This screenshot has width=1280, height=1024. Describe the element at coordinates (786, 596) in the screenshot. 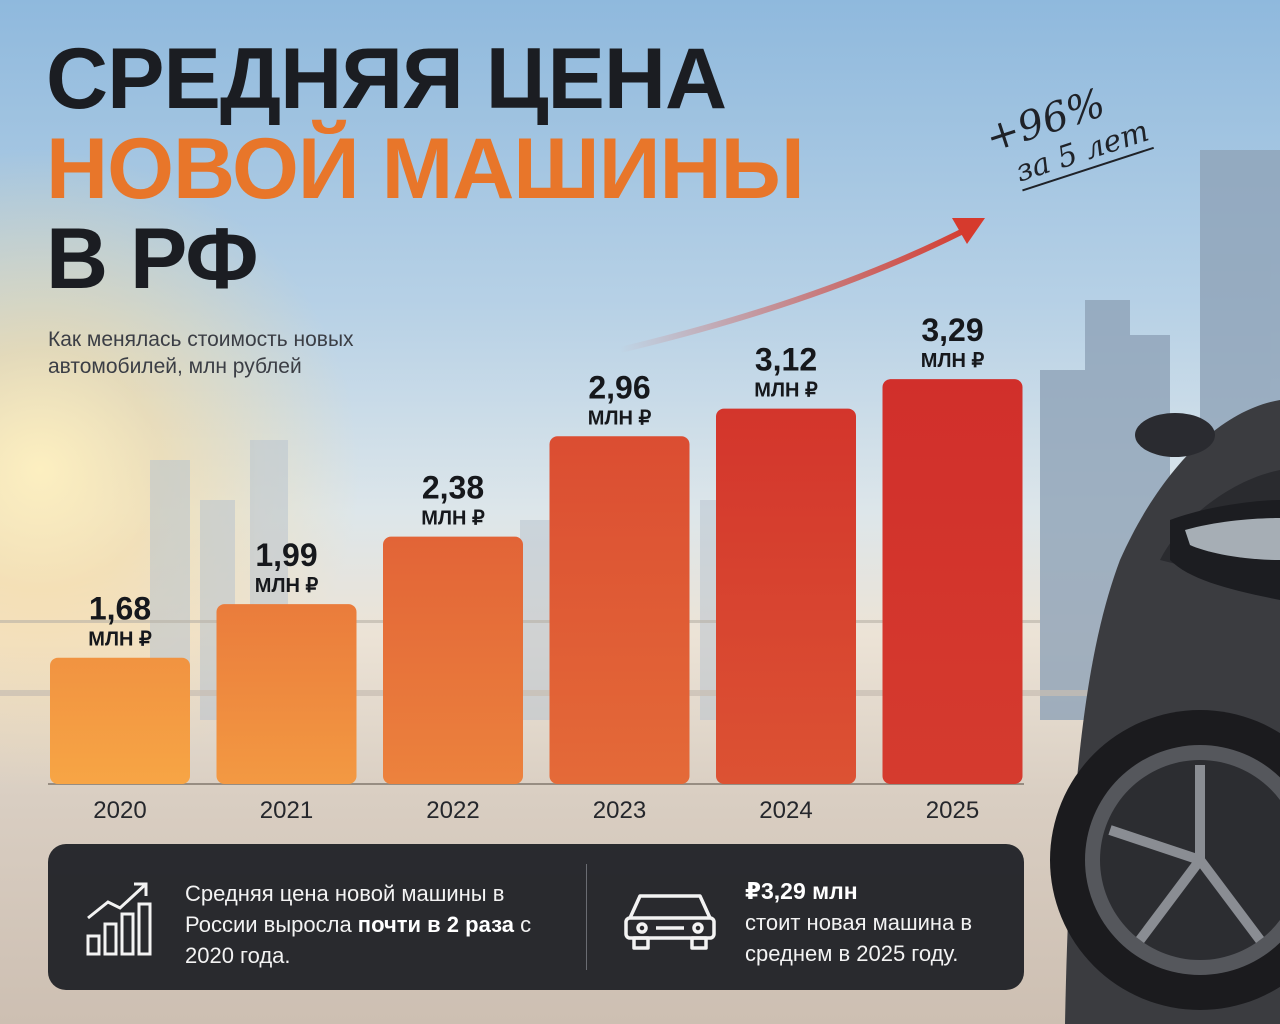

I see `bar-2024` at that location.